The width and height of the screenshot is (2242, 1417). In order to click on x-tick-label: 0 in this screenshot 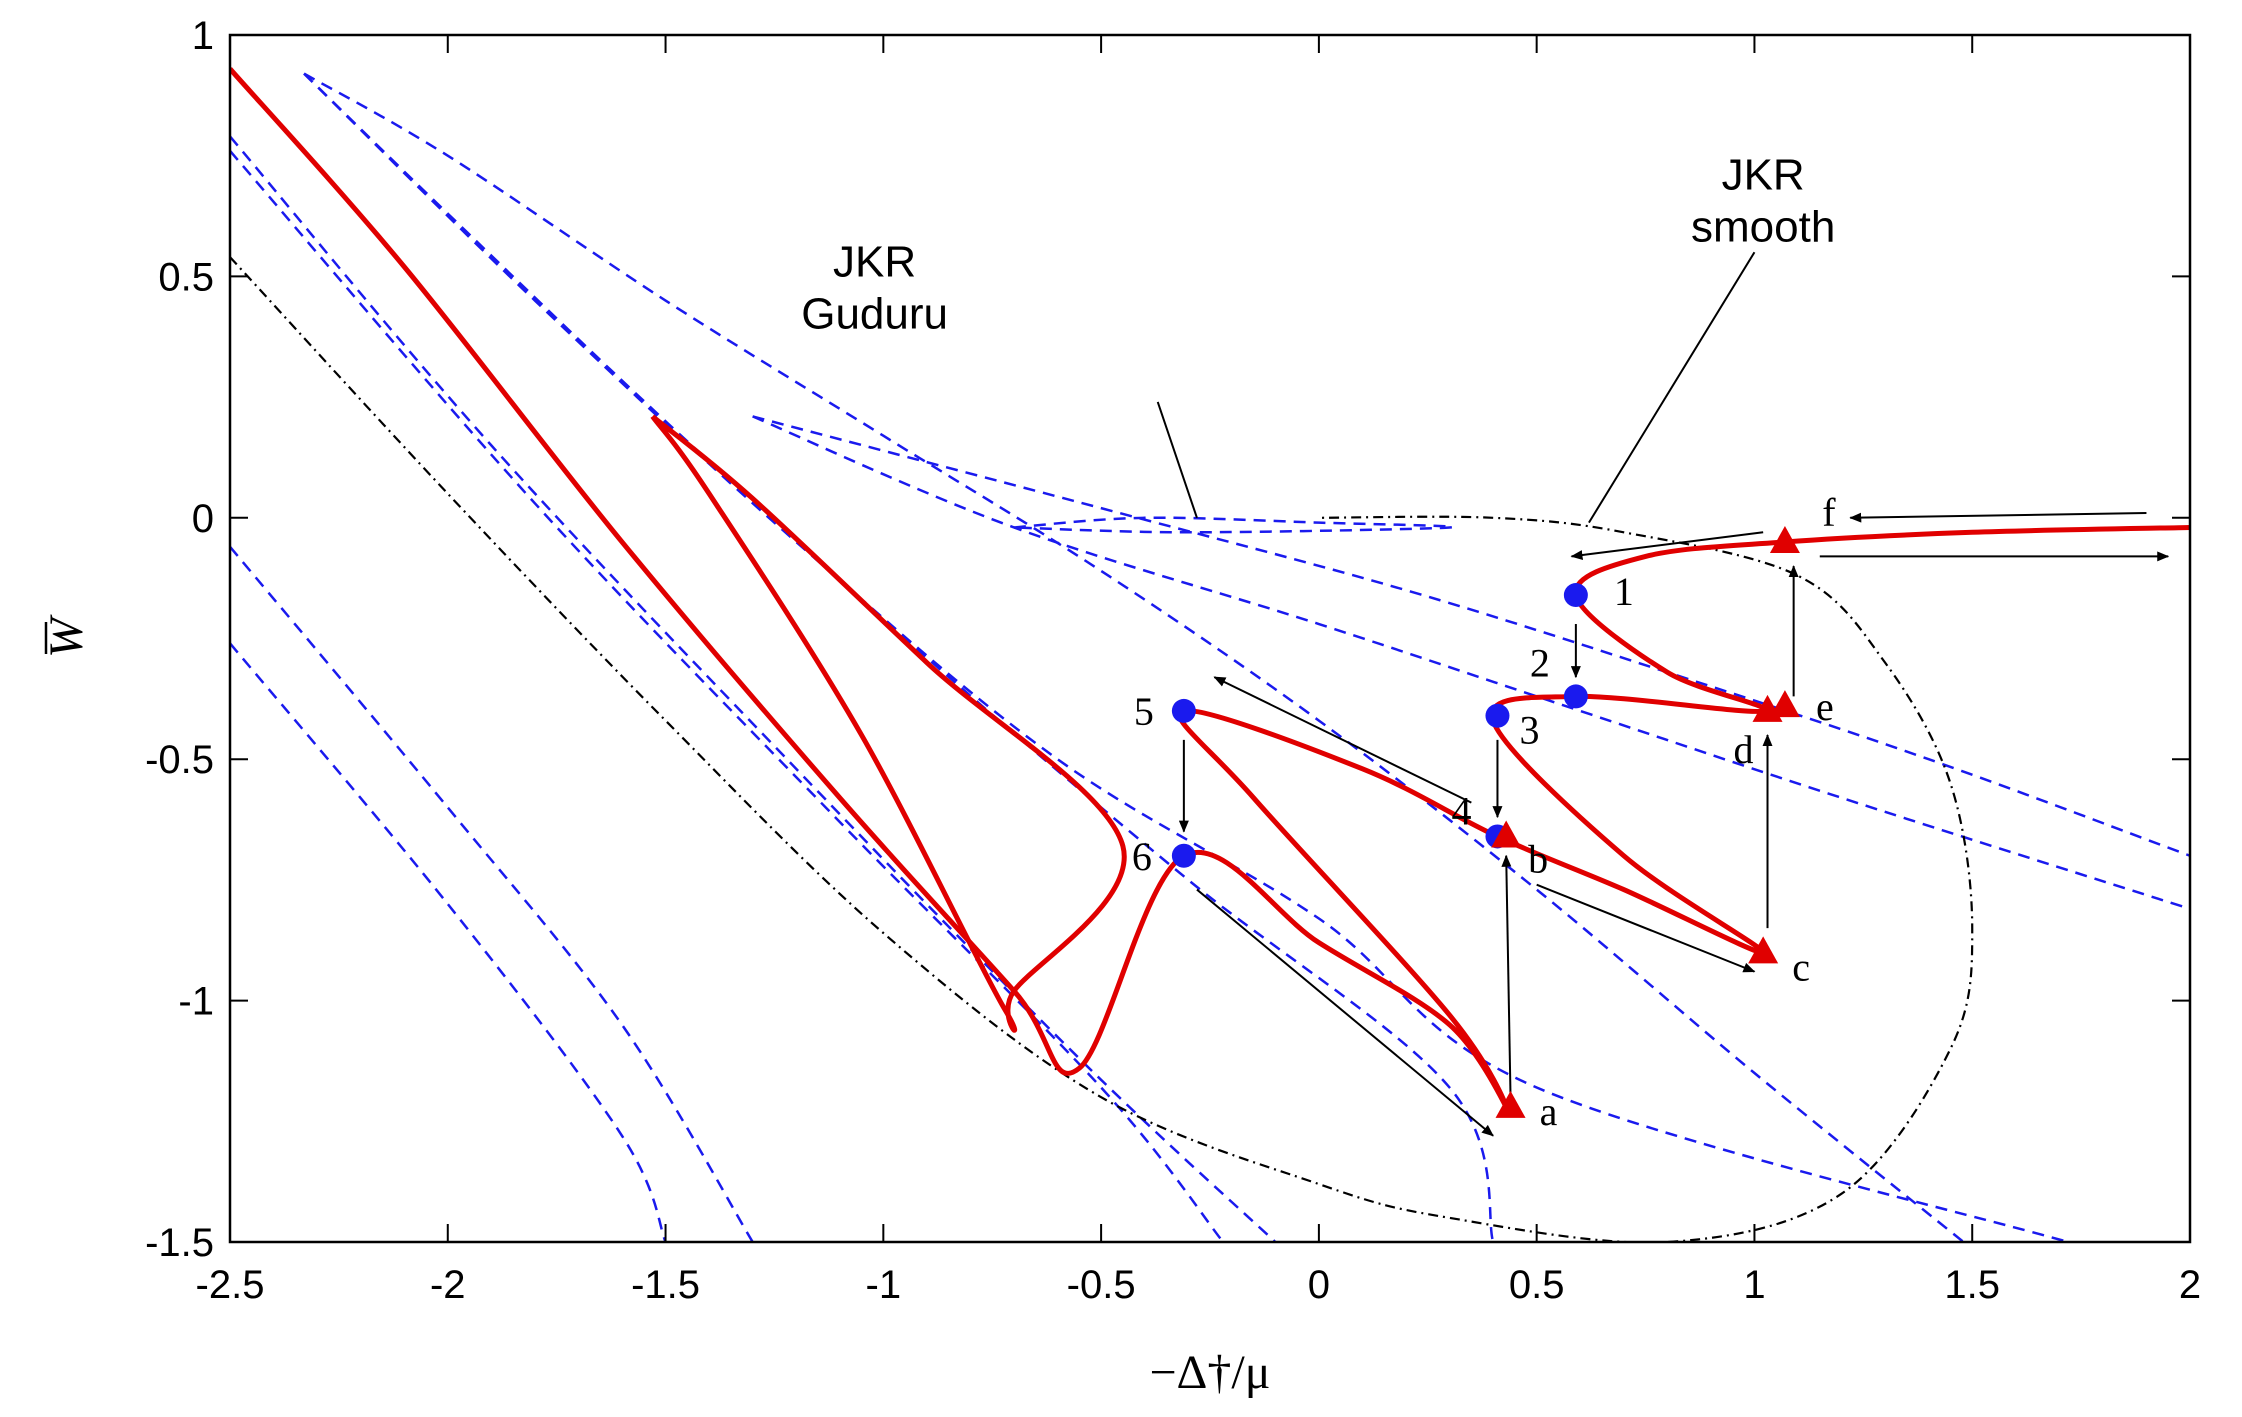, I will do `click(1319, 1285)`.